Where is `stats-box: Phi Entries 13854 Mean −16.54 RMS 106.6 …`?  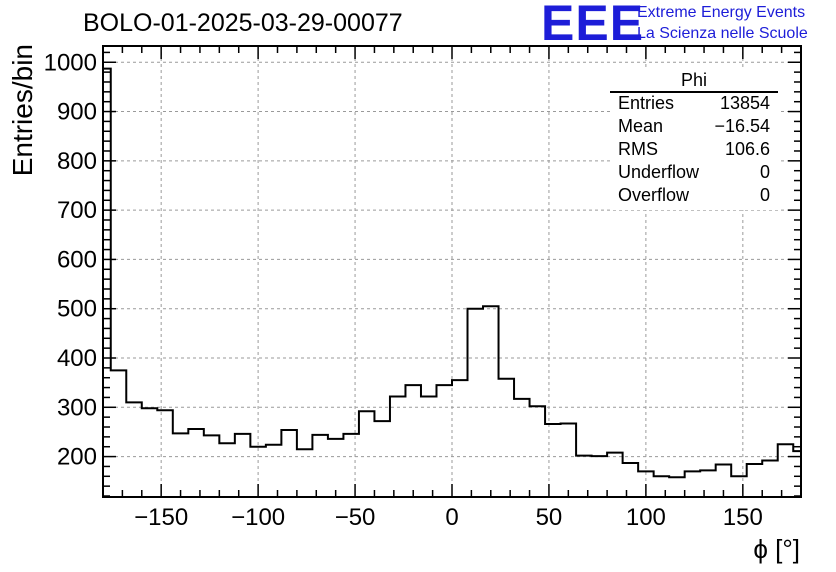 stats-box: Phi Entries 13854 Mean −16.54 RMS 106.6 … is located at coordinates (694, 140).